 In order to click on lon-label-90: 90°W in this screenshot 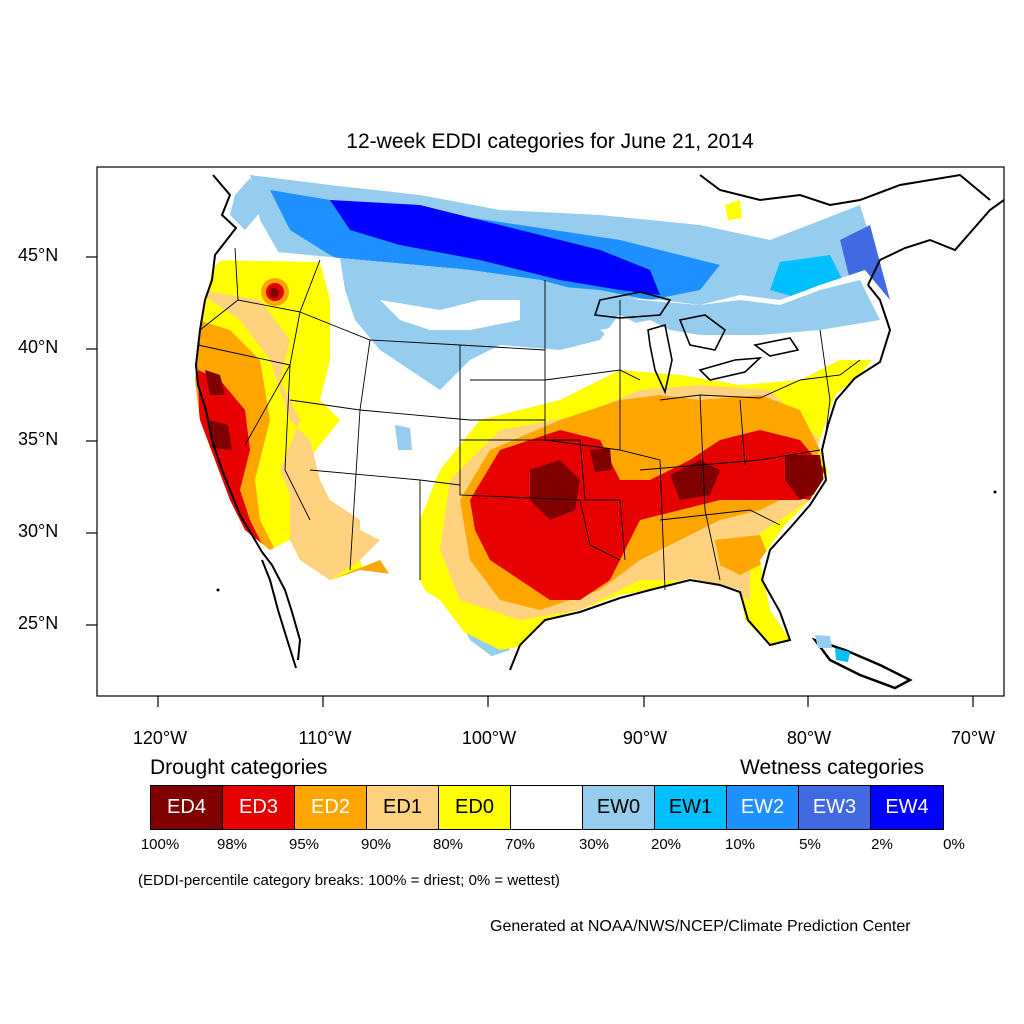, I will do `click(645, 738)`.